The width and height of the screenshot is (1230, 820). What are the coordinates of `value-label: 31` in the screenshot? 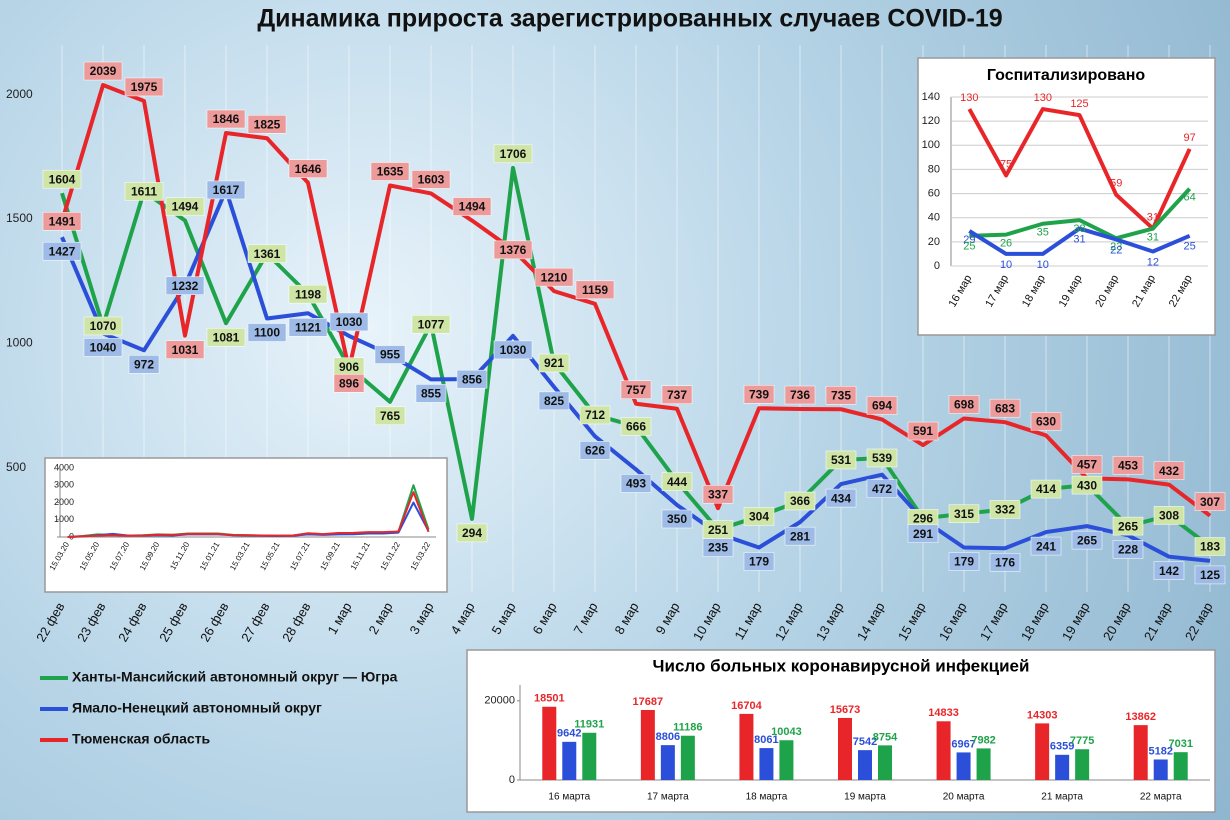 It's located at (1153, 217).